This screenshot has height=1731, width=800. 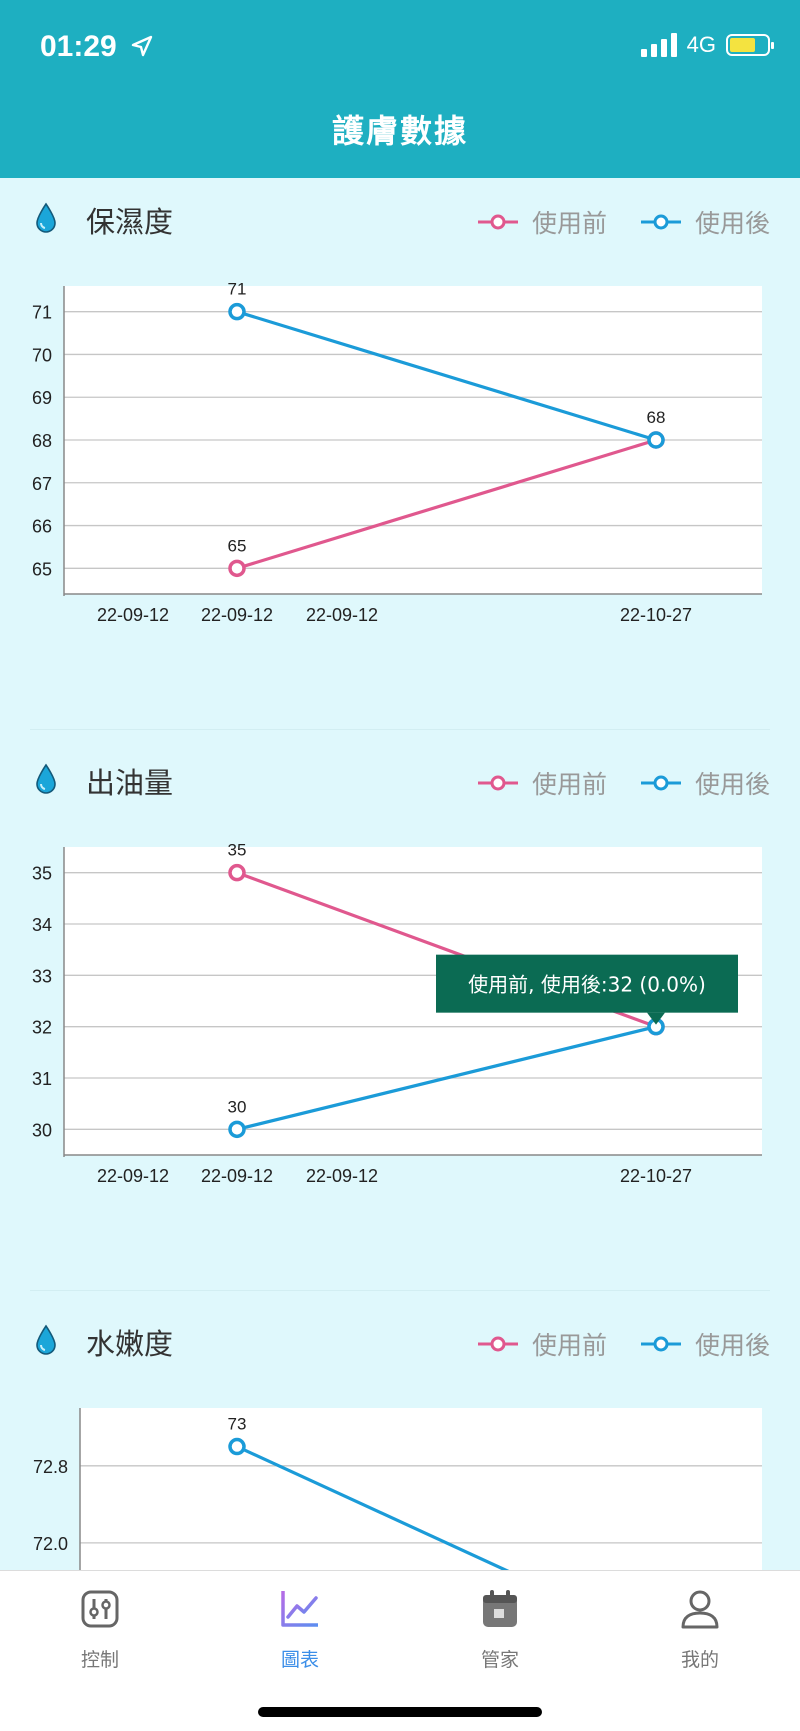 What do you see at coordinates (42, 874) in the screenshot?
I see `y-tick-label: 35` at bounding box center [42, 874].